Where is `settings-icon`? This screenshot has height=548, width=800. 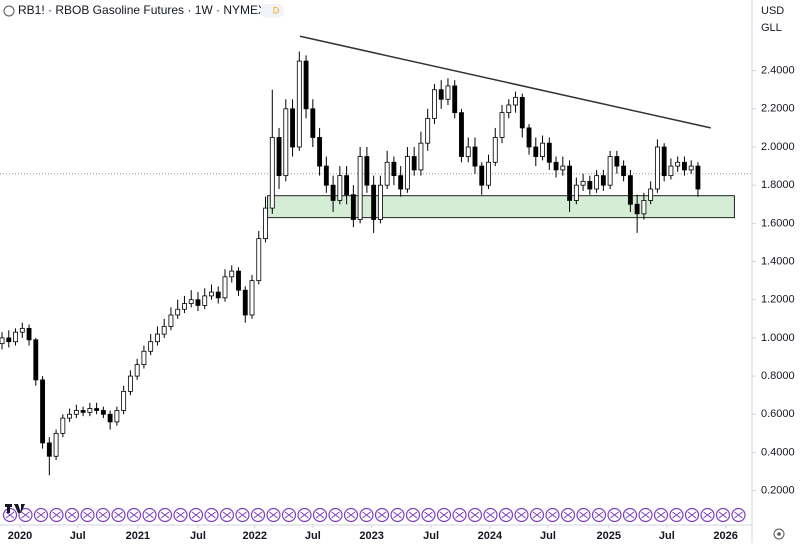
settings-icon is located at coordinates (779, 534).